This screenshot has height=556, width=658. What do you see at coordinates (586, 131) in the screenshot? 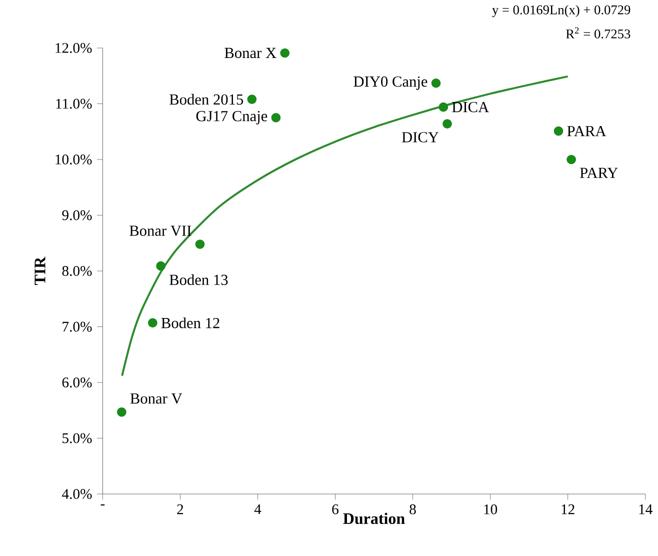
I see `annotation: PARA` at bounding box center [586, 131].